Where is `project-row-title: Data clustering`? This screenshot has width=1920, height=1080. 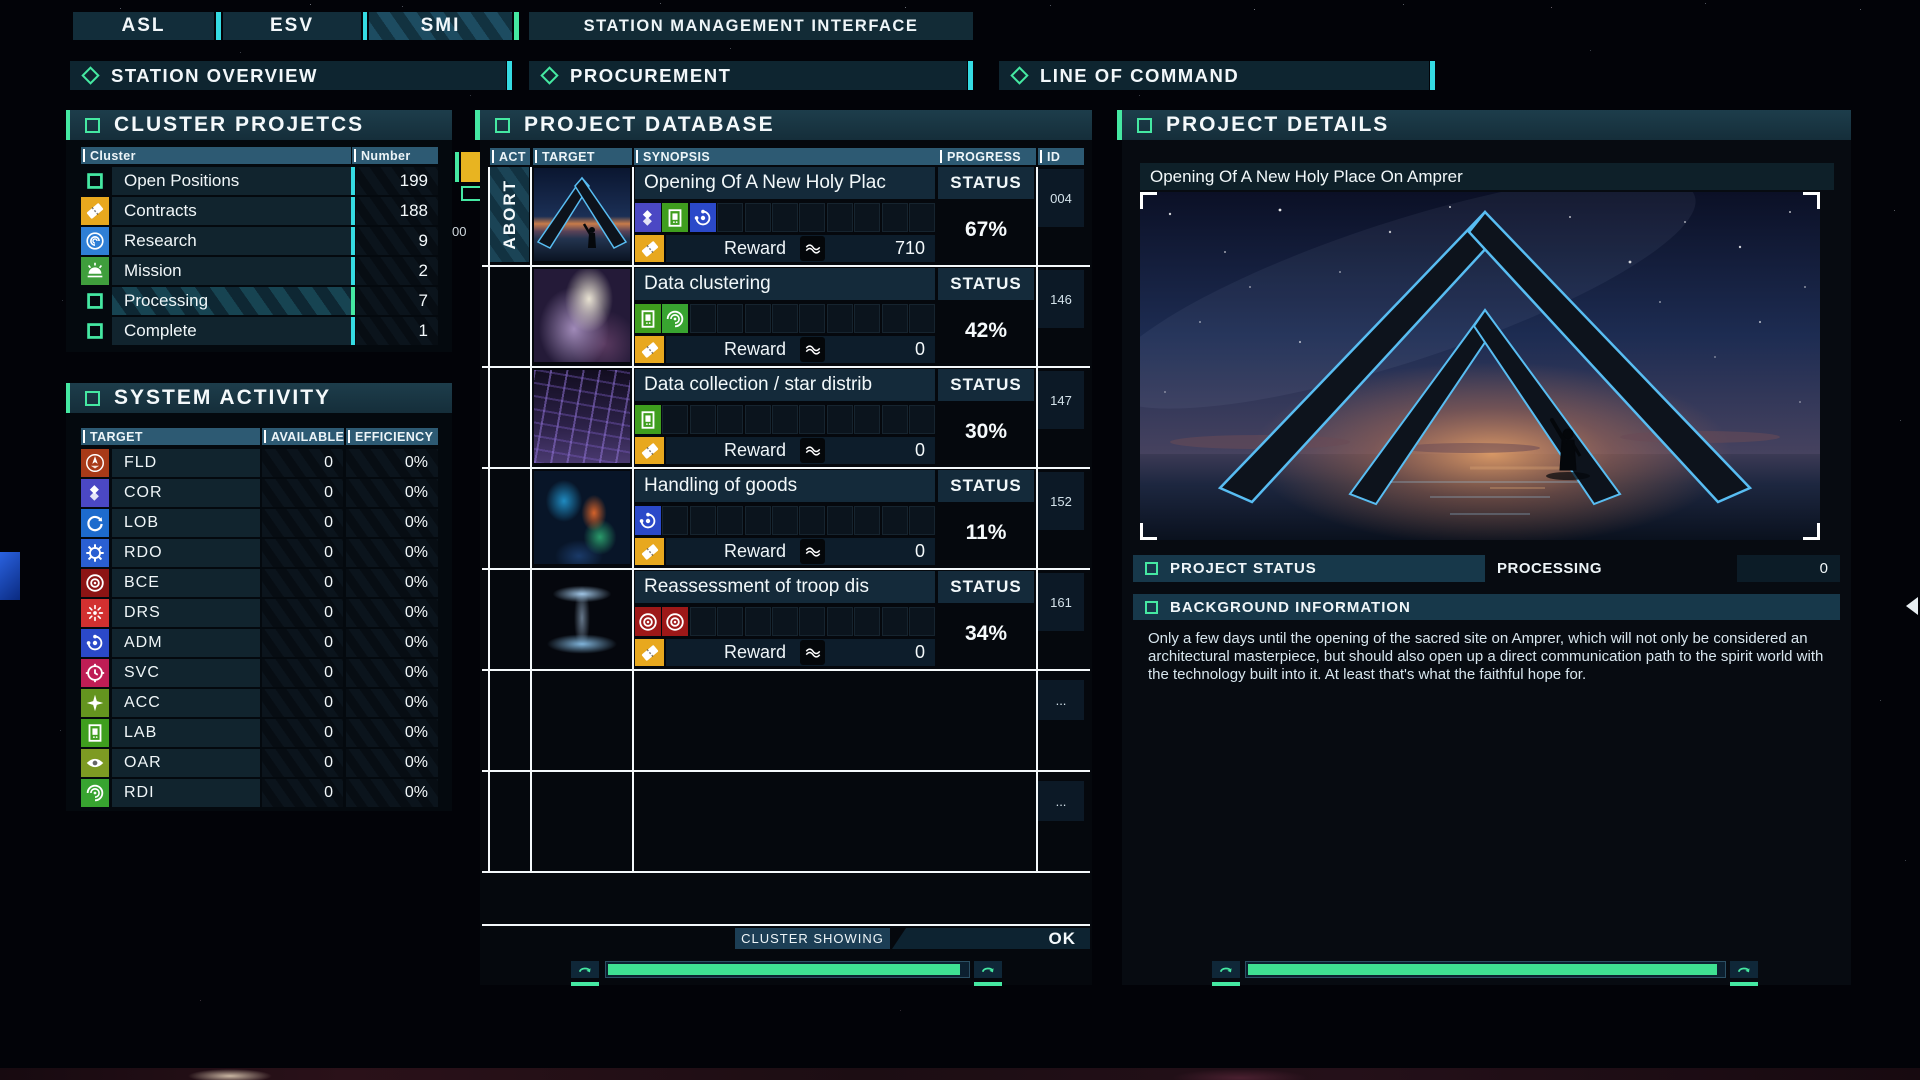 project-row-title: Data clustering is located at coordinates (785, 284).